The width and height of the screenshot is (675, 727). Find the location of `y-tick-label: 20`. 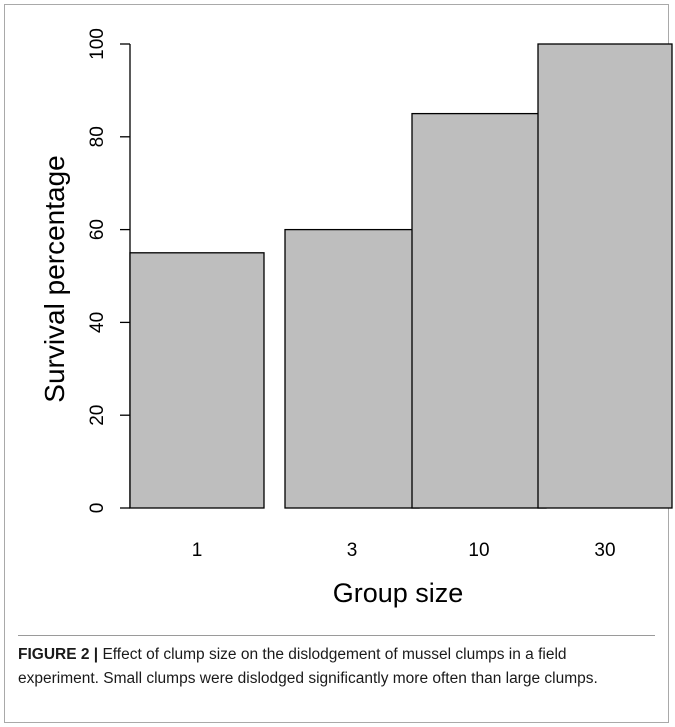

y-tick-label: 20 is located at coordinates (97, 415).